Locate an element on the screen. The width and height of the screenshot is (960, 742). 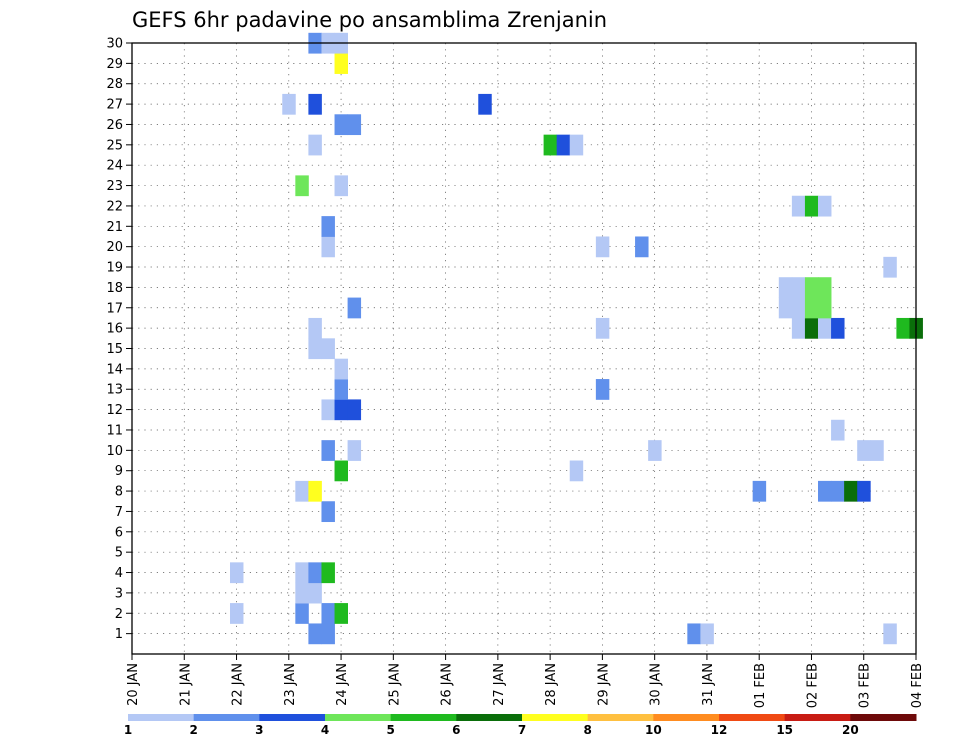
x-tick-label: 03 FEB is located at coordinates (865, 685).